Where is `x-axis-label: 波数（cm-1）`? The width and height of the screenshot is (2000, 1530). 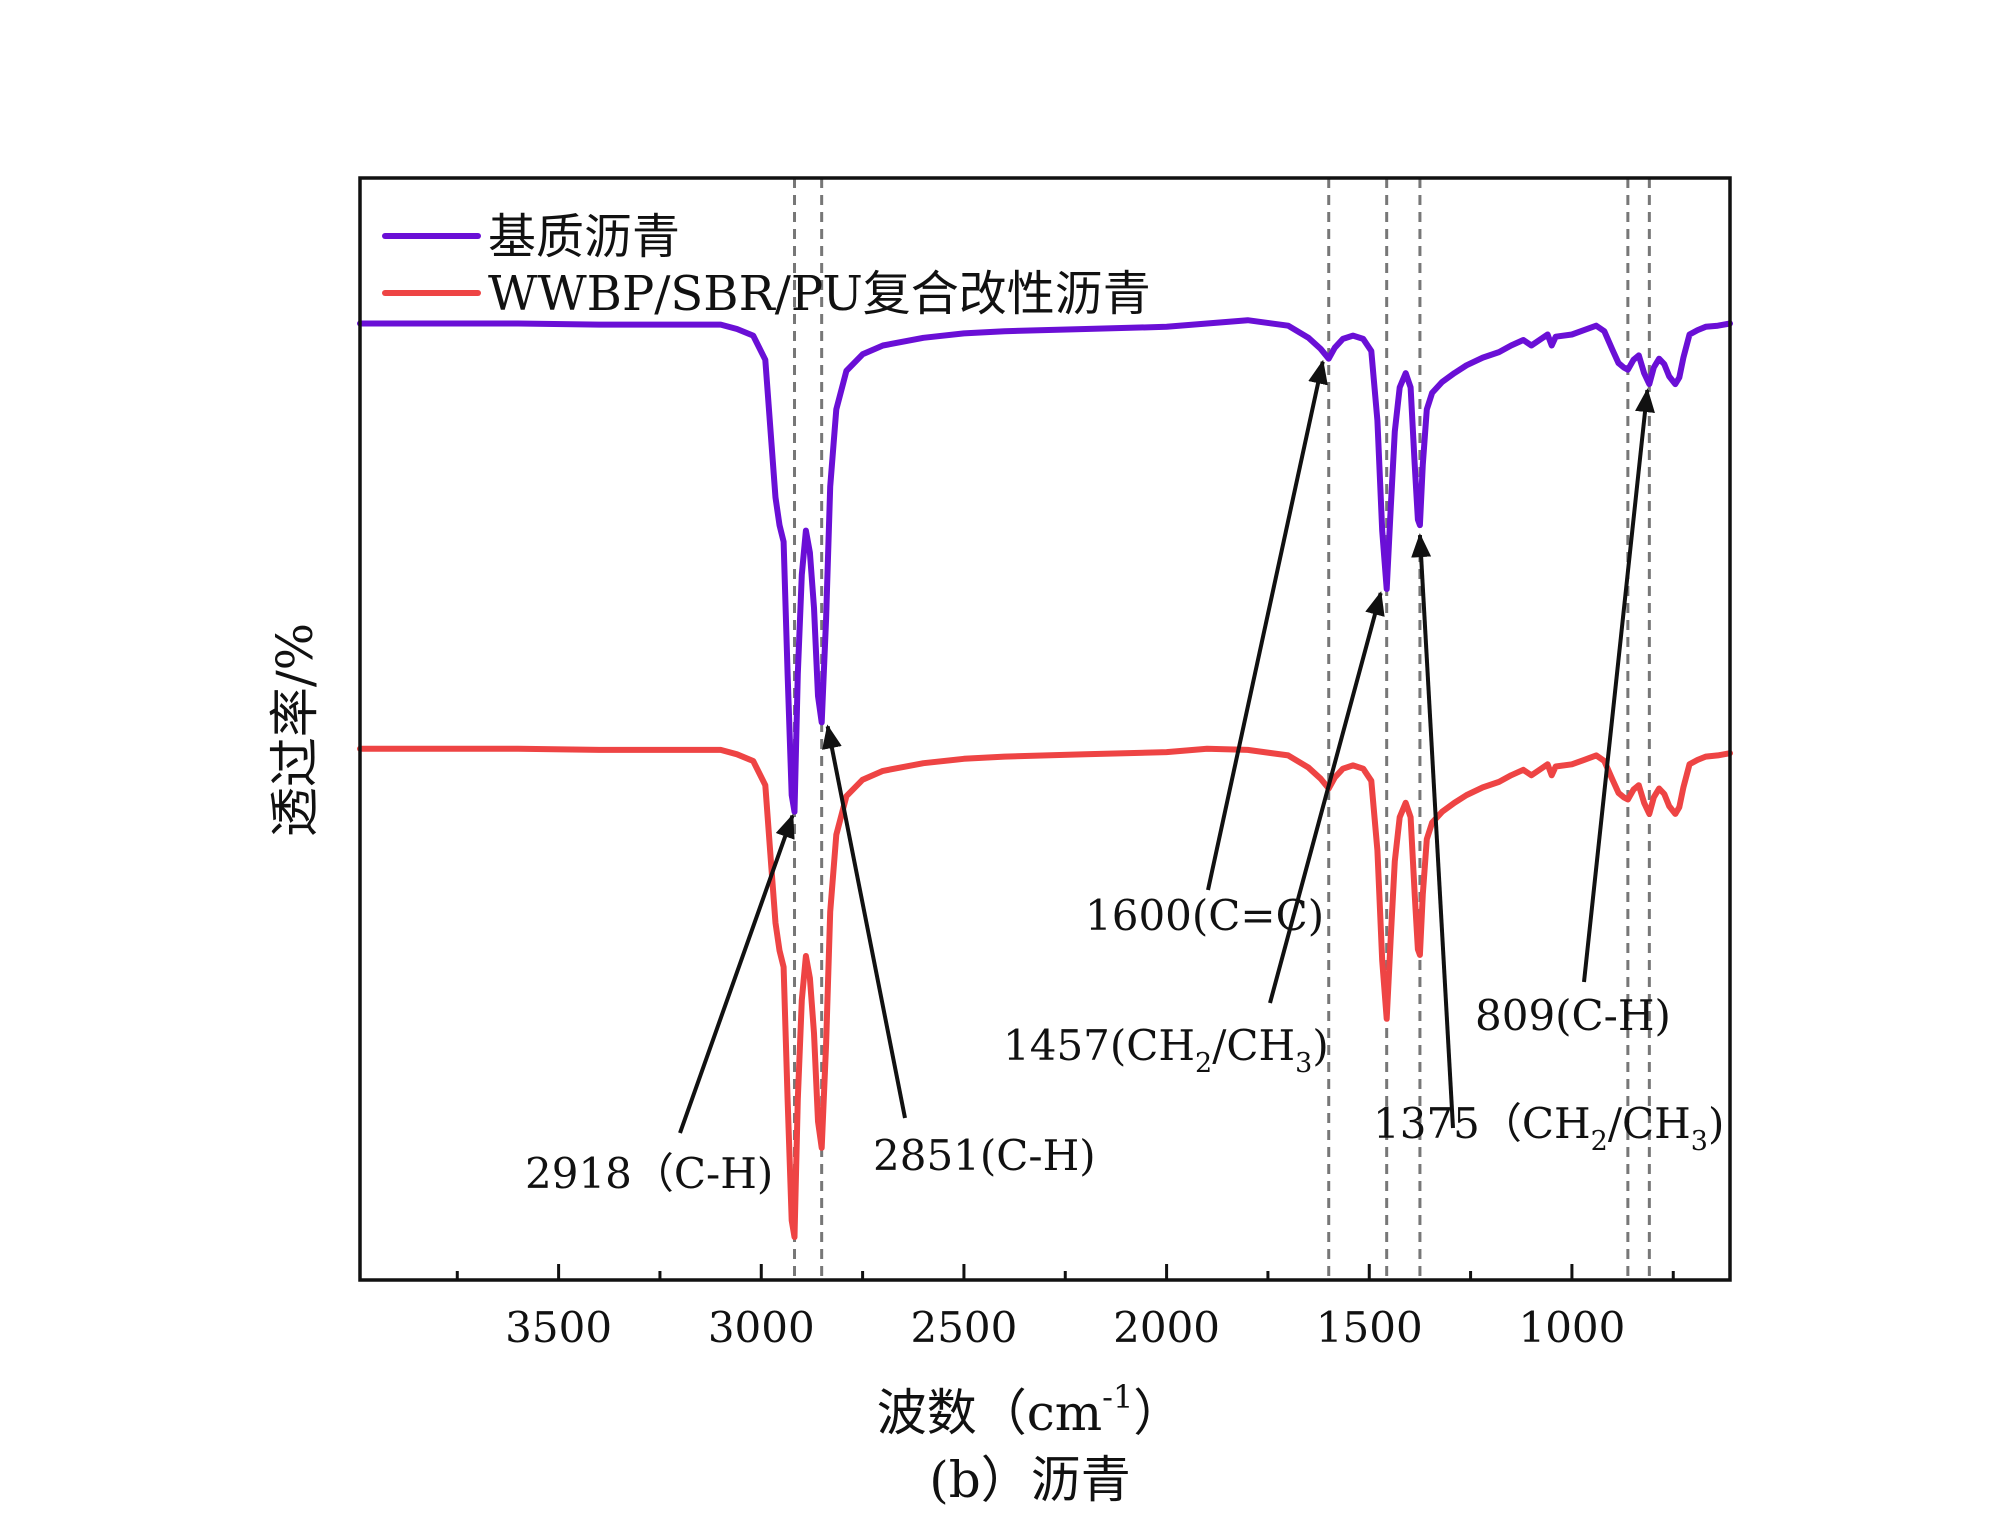 x-axis-label: 波数（cm-1） is located at coordinates (1030, 1410).